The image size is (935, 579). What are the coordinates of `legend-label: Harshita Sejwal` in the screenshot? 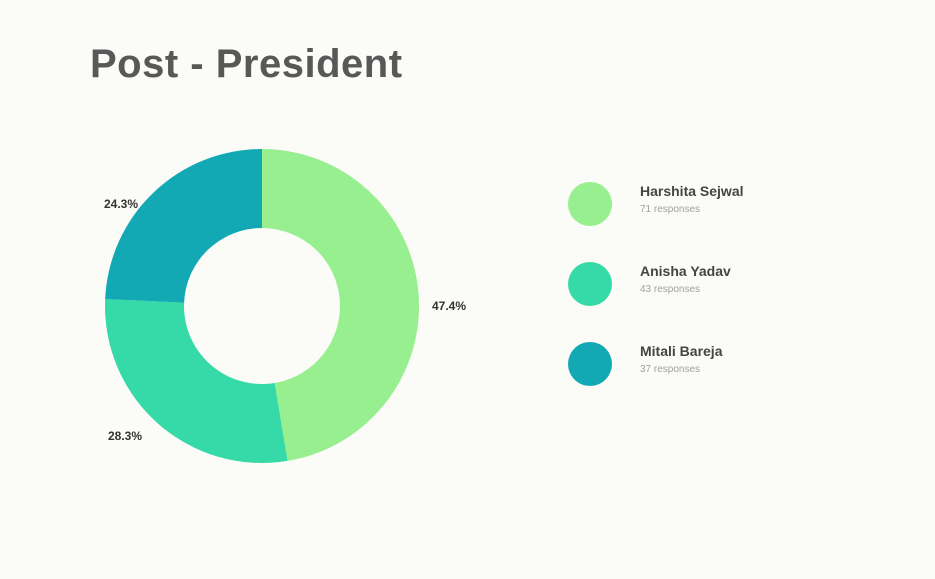 It's located at (692, 191).